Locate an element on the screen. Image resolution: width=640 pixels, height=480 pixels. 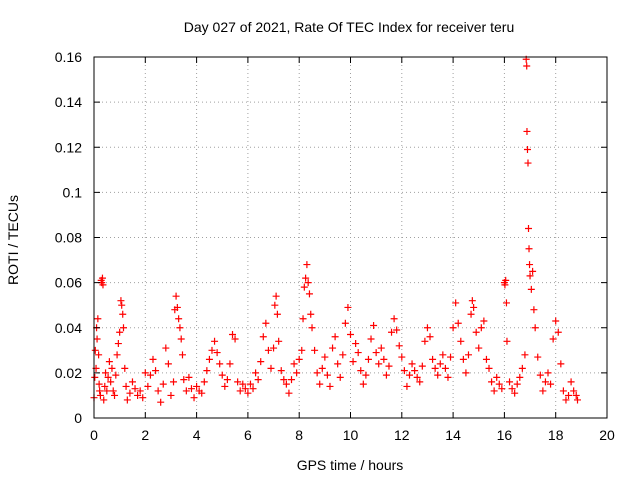
y-axis-label: ROTI / TECUs is located at coordinates (13, 240).